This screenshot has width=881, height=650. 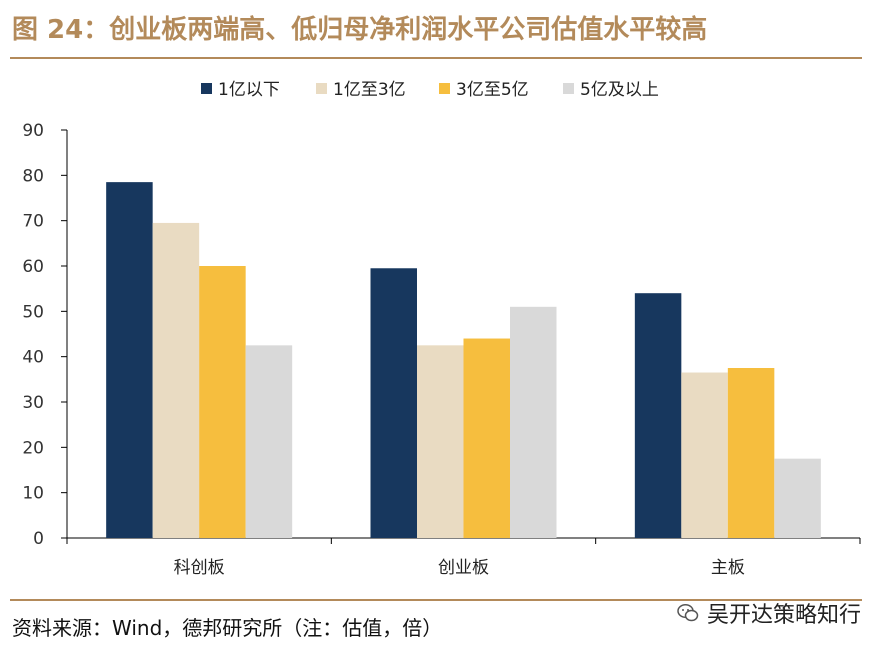 I want to click on x-category-label: 科创板, so click(x=199, y=568).